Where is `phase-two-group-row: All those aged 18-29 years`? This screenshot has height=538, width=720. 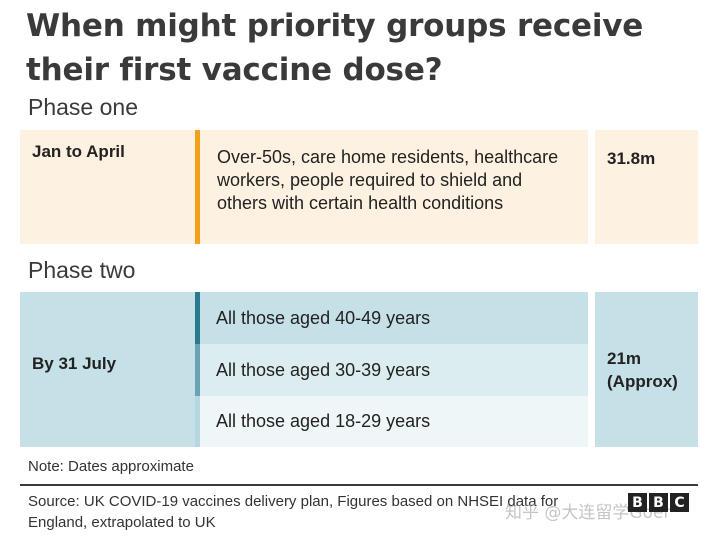
phase-two-group-row: All those aged 18-29 years is located at coordinates (394, 421).